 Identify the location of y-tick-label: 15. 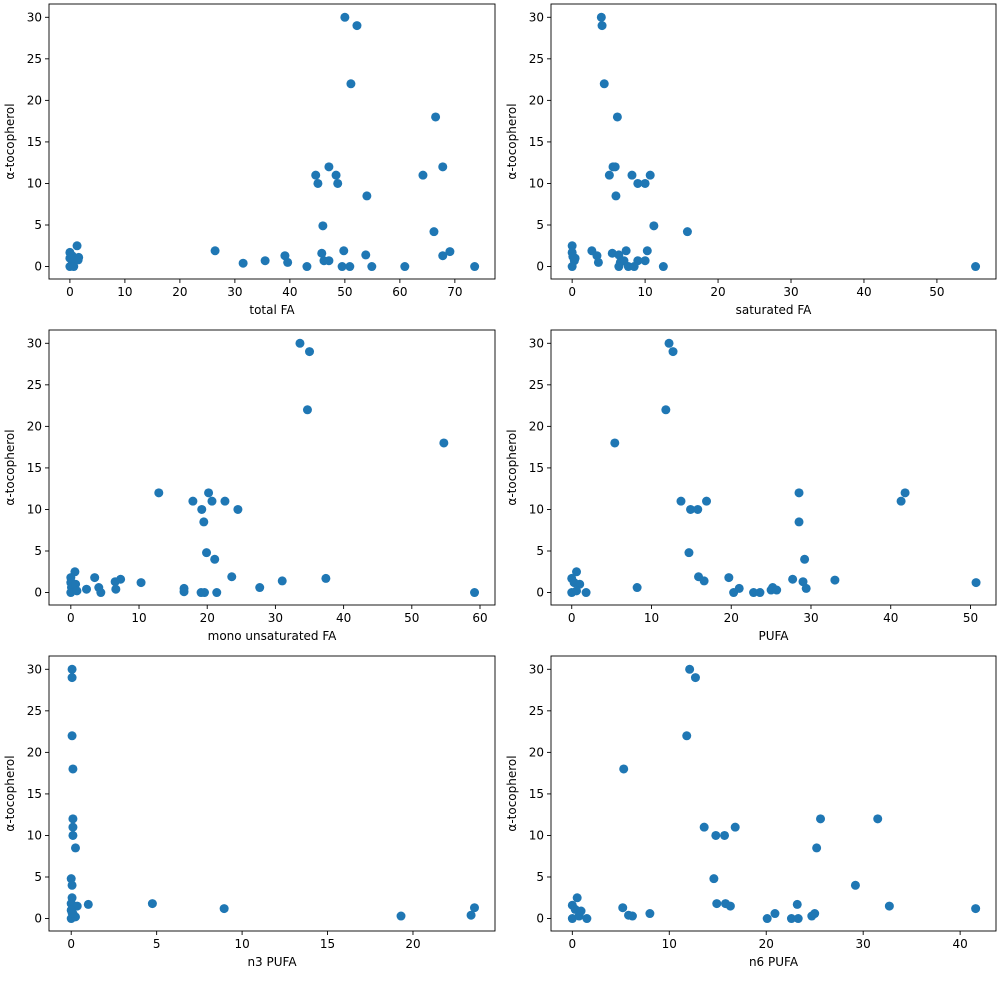
(34, 142).